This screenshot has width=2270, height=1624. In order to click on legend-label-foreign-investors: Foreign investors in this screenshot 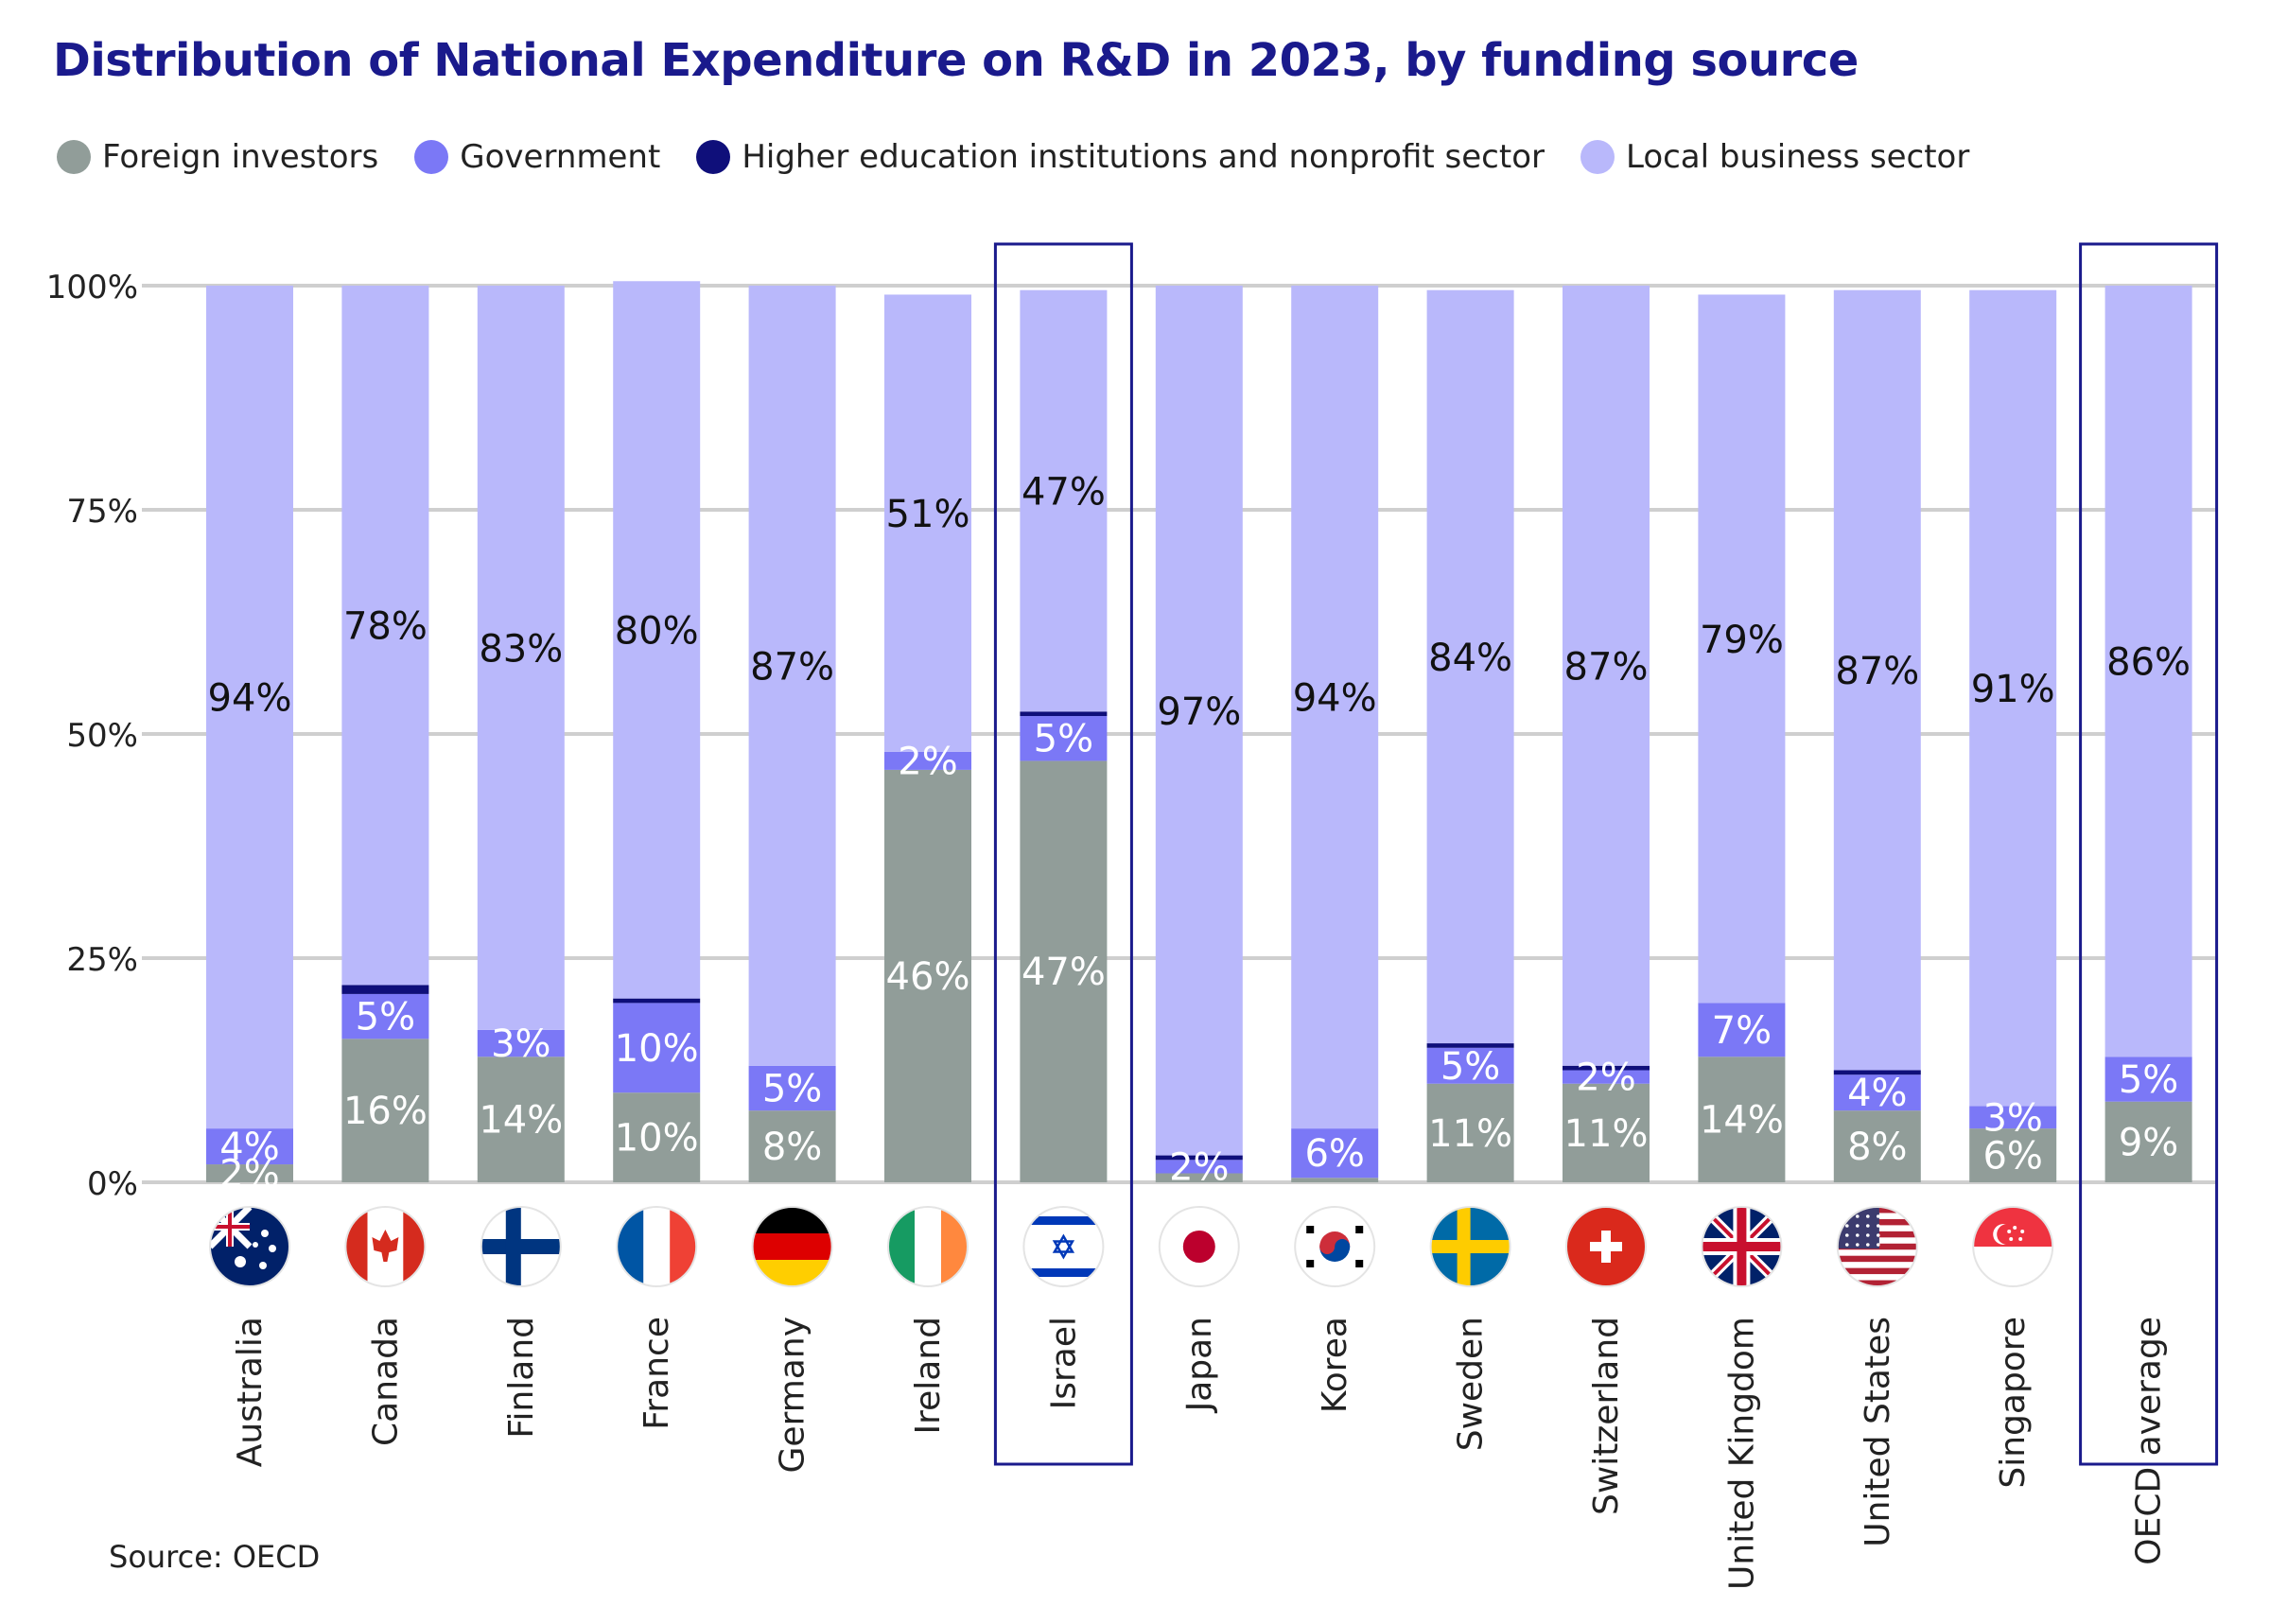, I will do `click(240, 157)`.